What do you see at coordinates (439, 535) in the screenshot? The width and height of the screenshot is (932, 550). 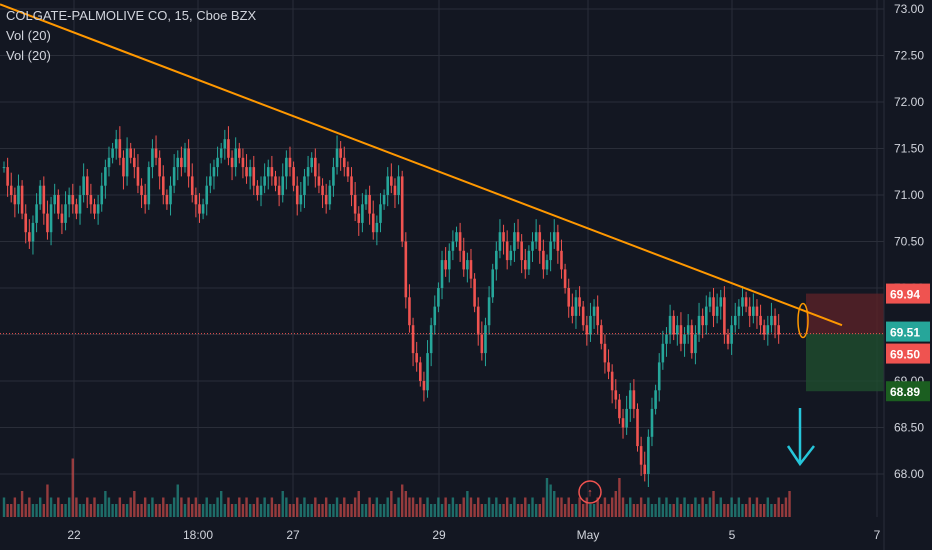 I see `time-tick-label: 29` at bounding box center [439, 535].